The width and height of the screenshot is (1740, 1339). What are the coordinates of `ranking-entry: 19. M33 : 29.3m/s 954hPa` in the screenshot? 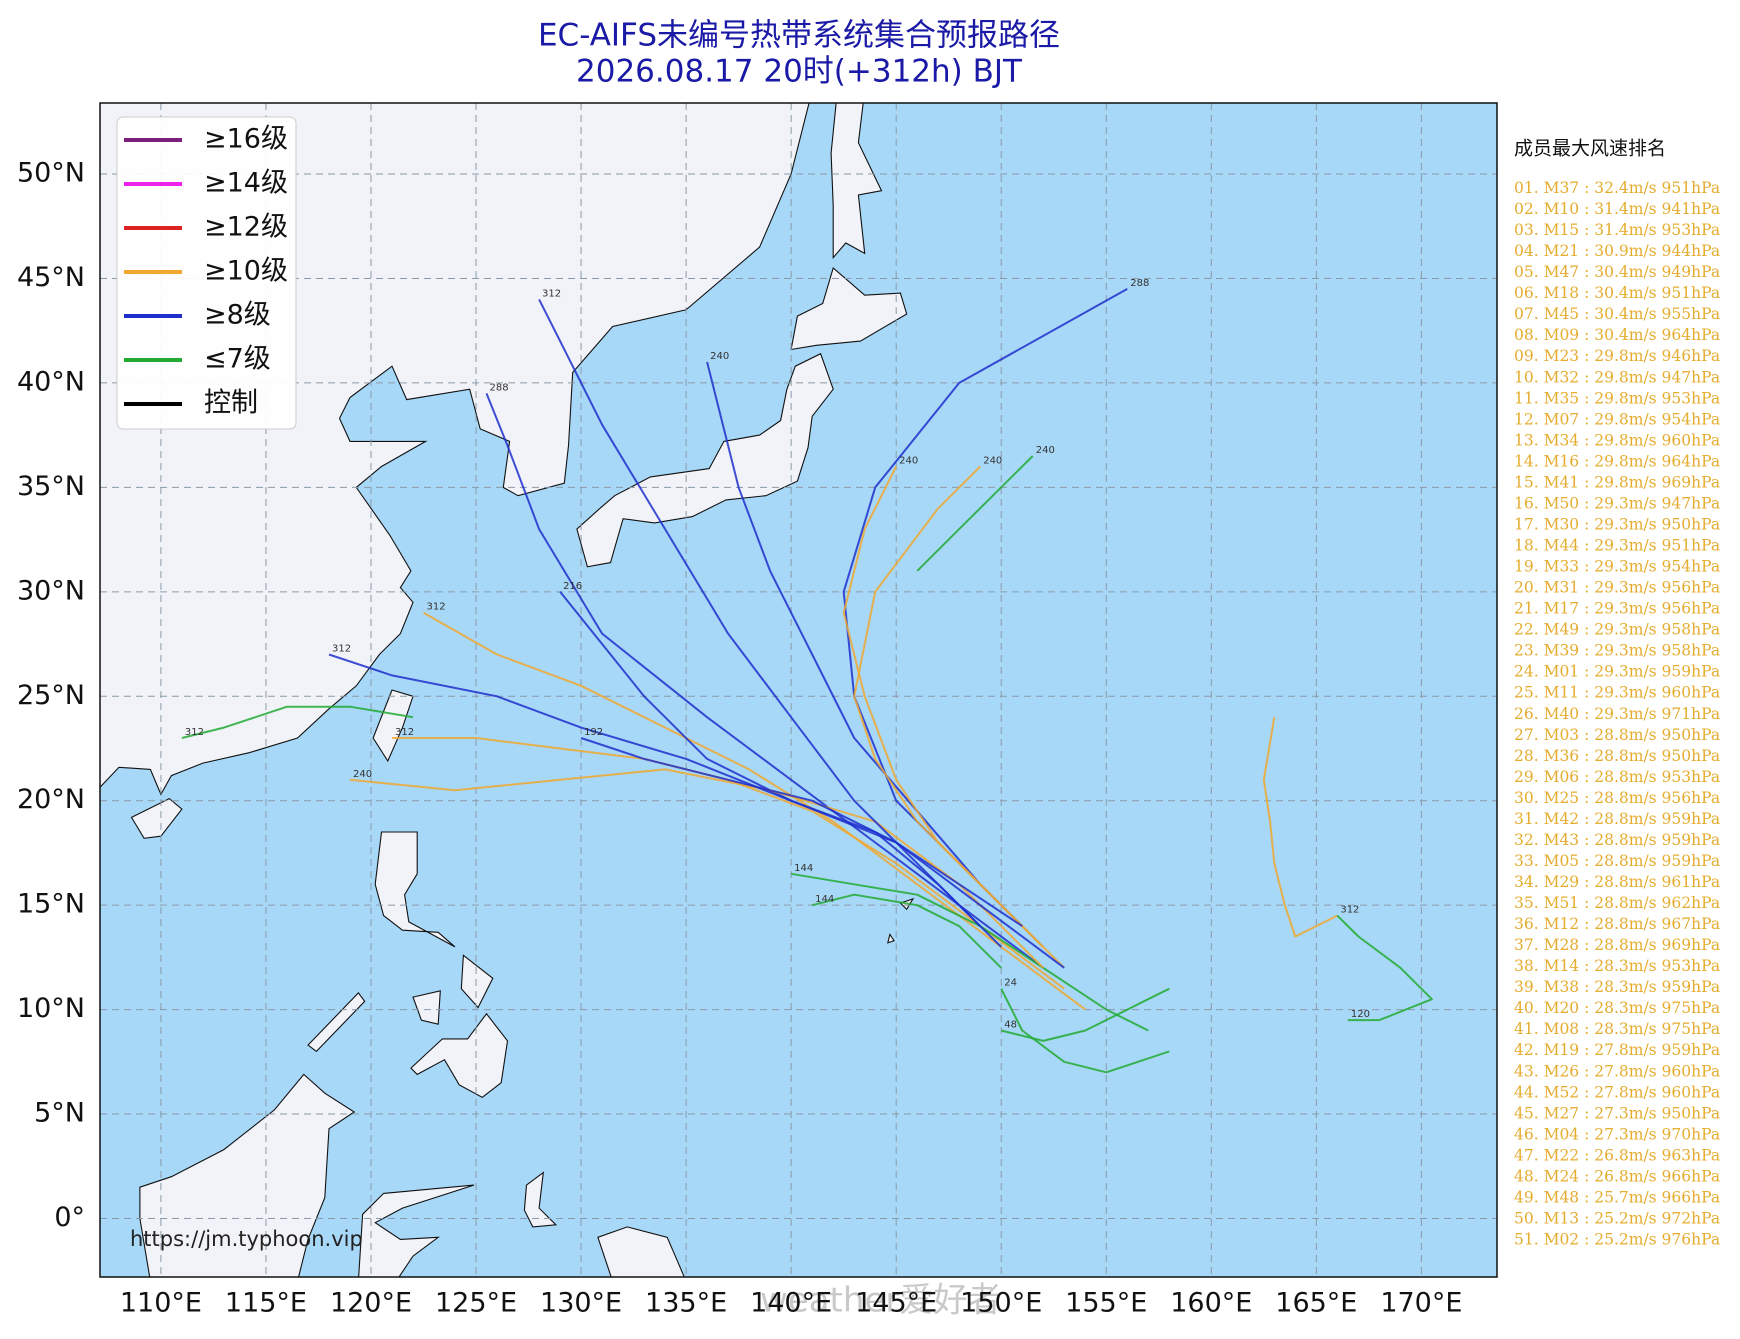 It's located at (1617, 567).